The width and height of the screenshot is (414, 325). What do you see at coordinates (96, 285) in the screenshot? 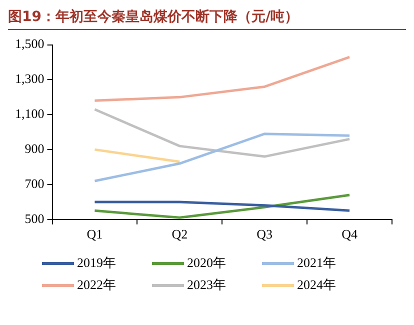
I see `legend-label: 2022年` at bounding box center [96, 285].